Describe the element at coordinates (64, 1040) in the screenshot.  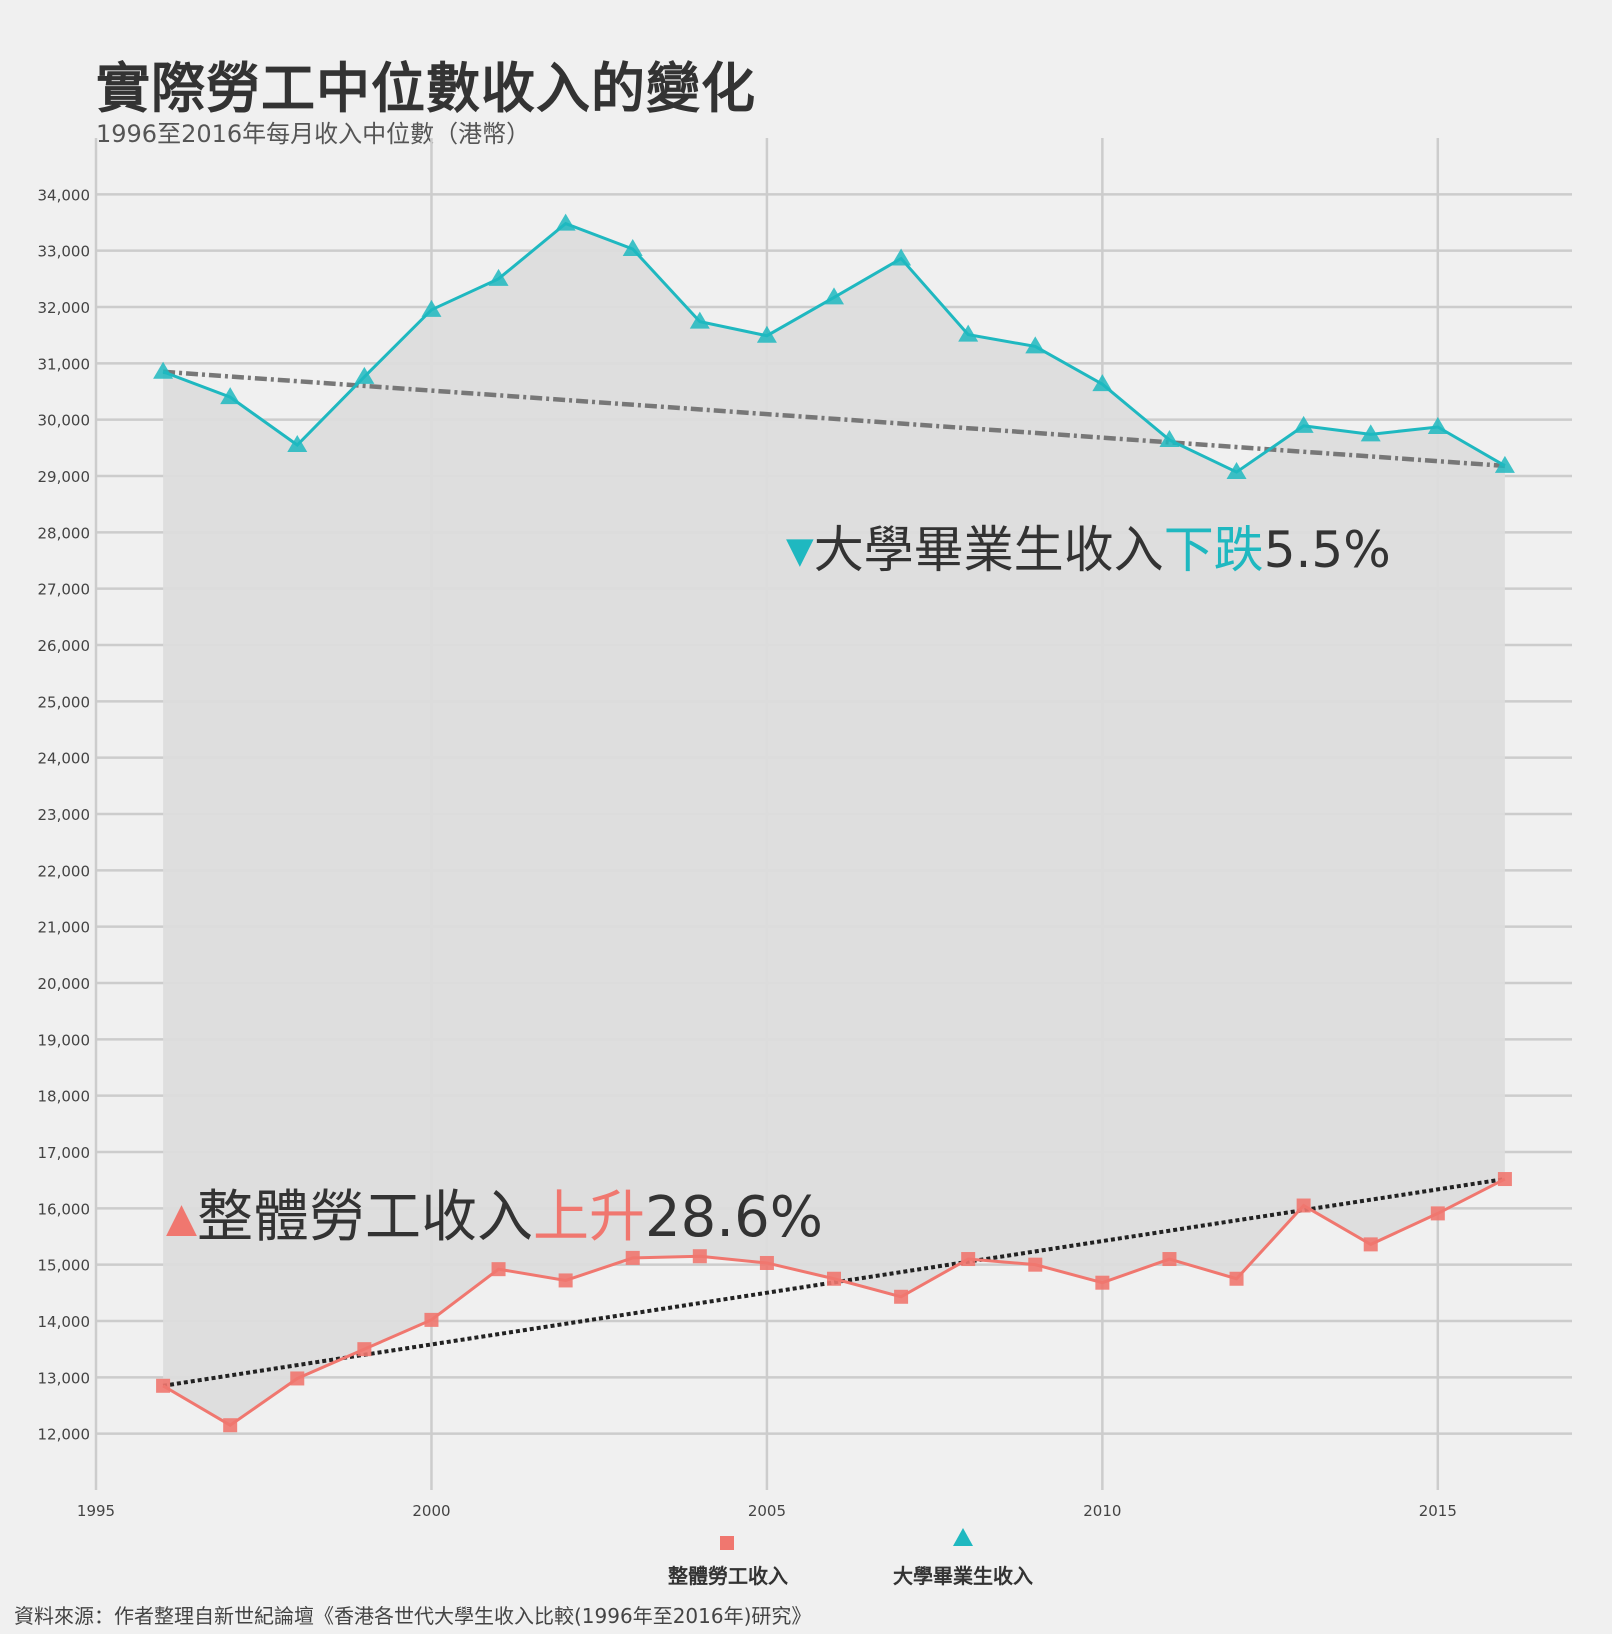
I see `y-tick-label: 19,000` at that location.